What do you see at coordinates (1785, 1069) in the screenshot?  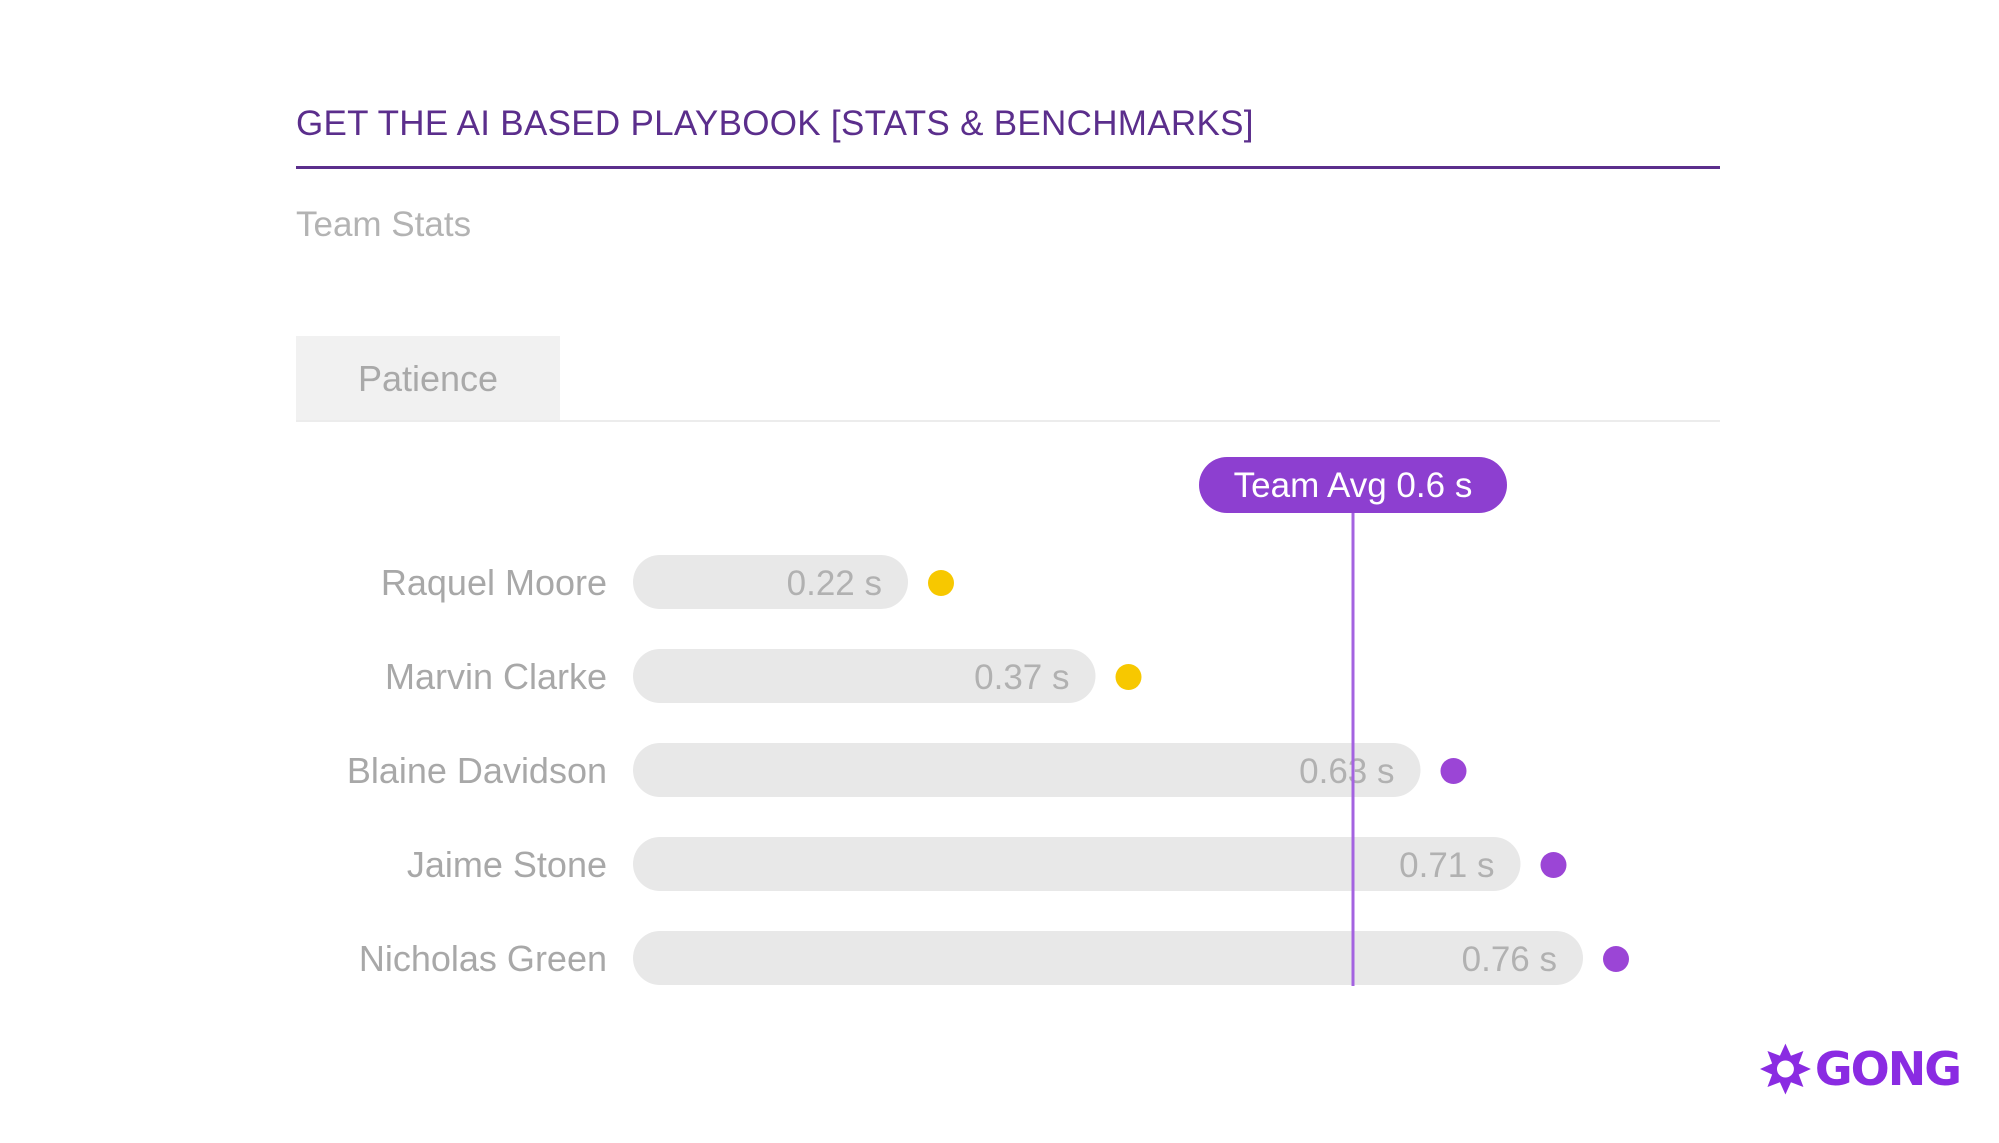 I see `gong-burst-icon` at bounding box center [1785, 1069].